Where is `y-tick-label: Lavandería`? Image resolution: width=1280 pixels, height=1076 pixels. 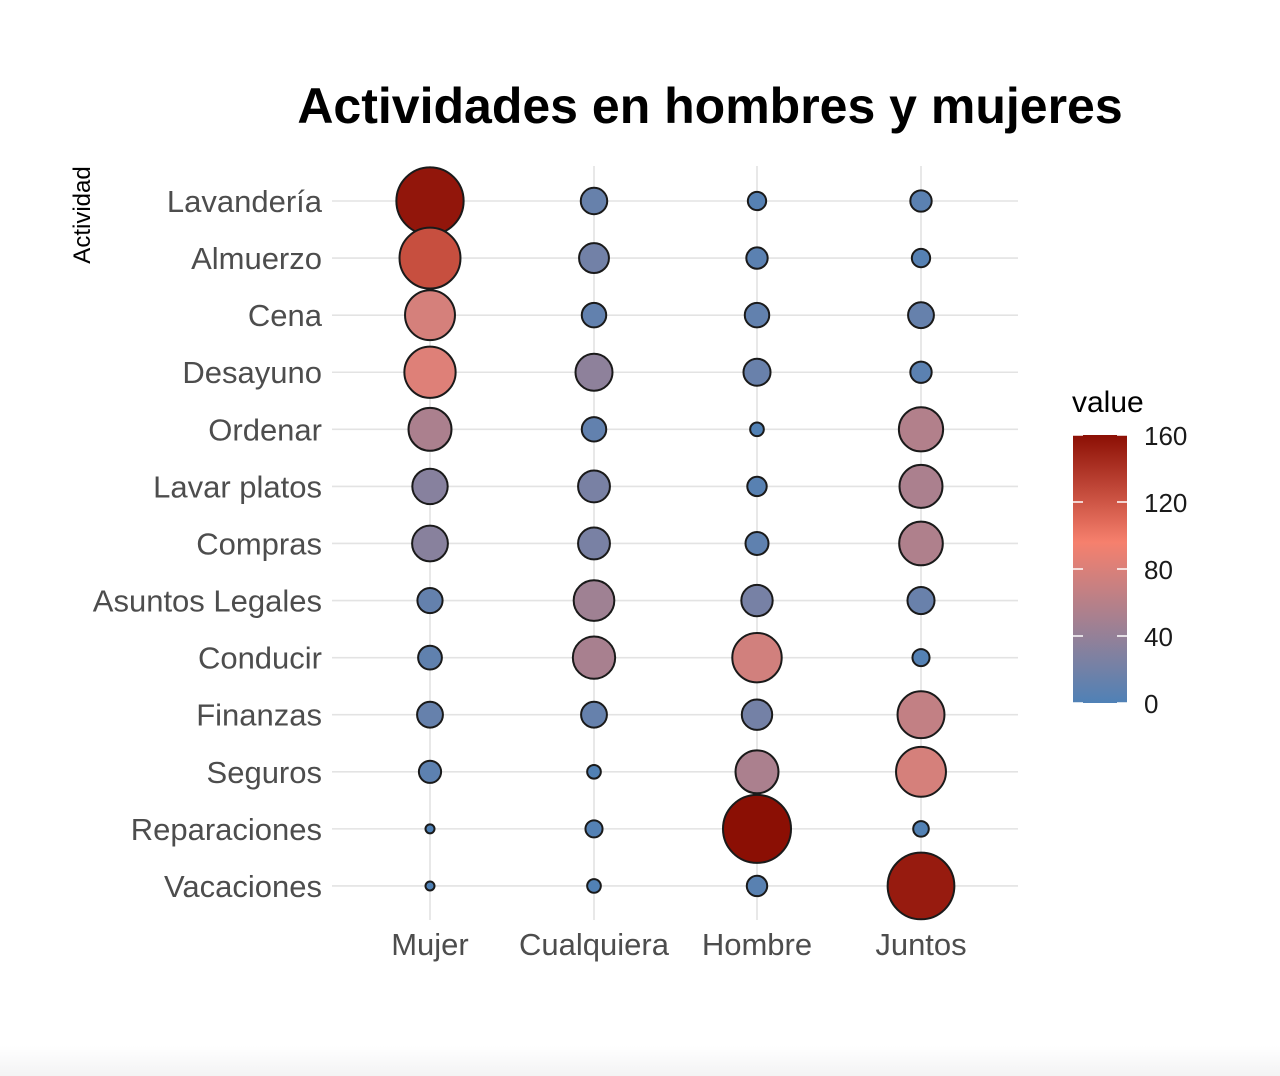
y-tick-label: Lavandería is located at coordinates (245, 201).